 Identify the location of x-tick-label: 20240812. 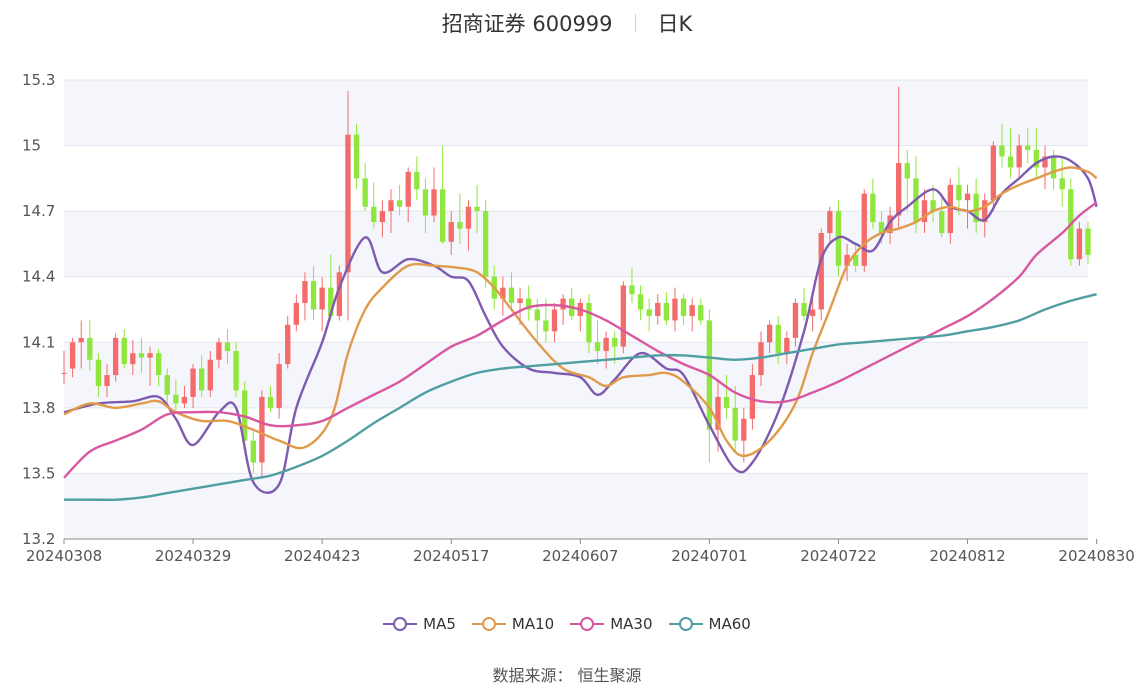
(967, 556).